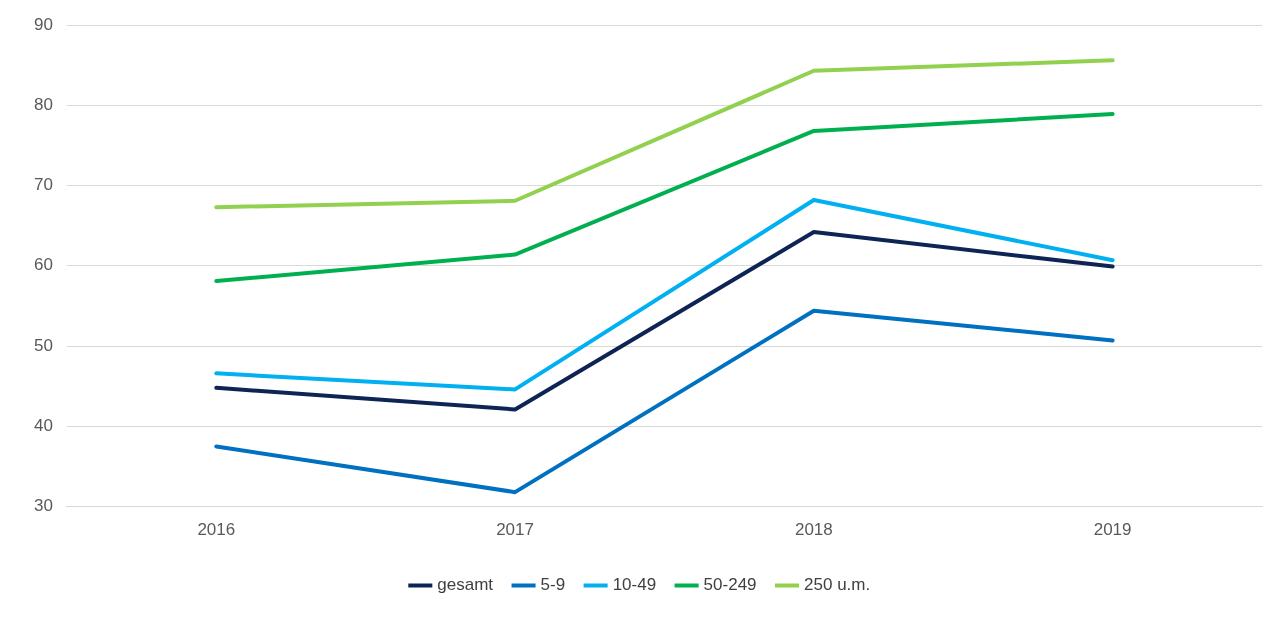  Describe the element at coordinates (43, 24) in the screenshot. I see `y-tick-label: 90` at that location.